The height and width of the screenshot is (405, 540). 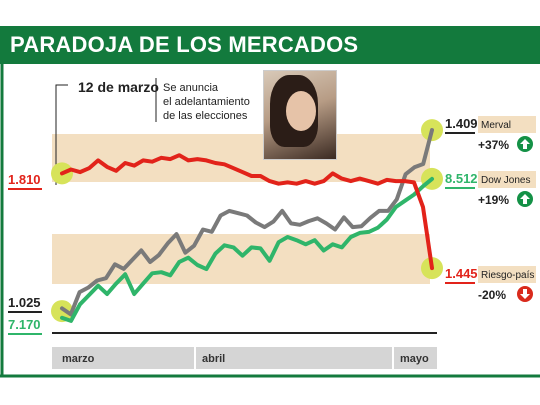 I want to click on annotation-date: 12 de marzo, so click(x=118, y=87).